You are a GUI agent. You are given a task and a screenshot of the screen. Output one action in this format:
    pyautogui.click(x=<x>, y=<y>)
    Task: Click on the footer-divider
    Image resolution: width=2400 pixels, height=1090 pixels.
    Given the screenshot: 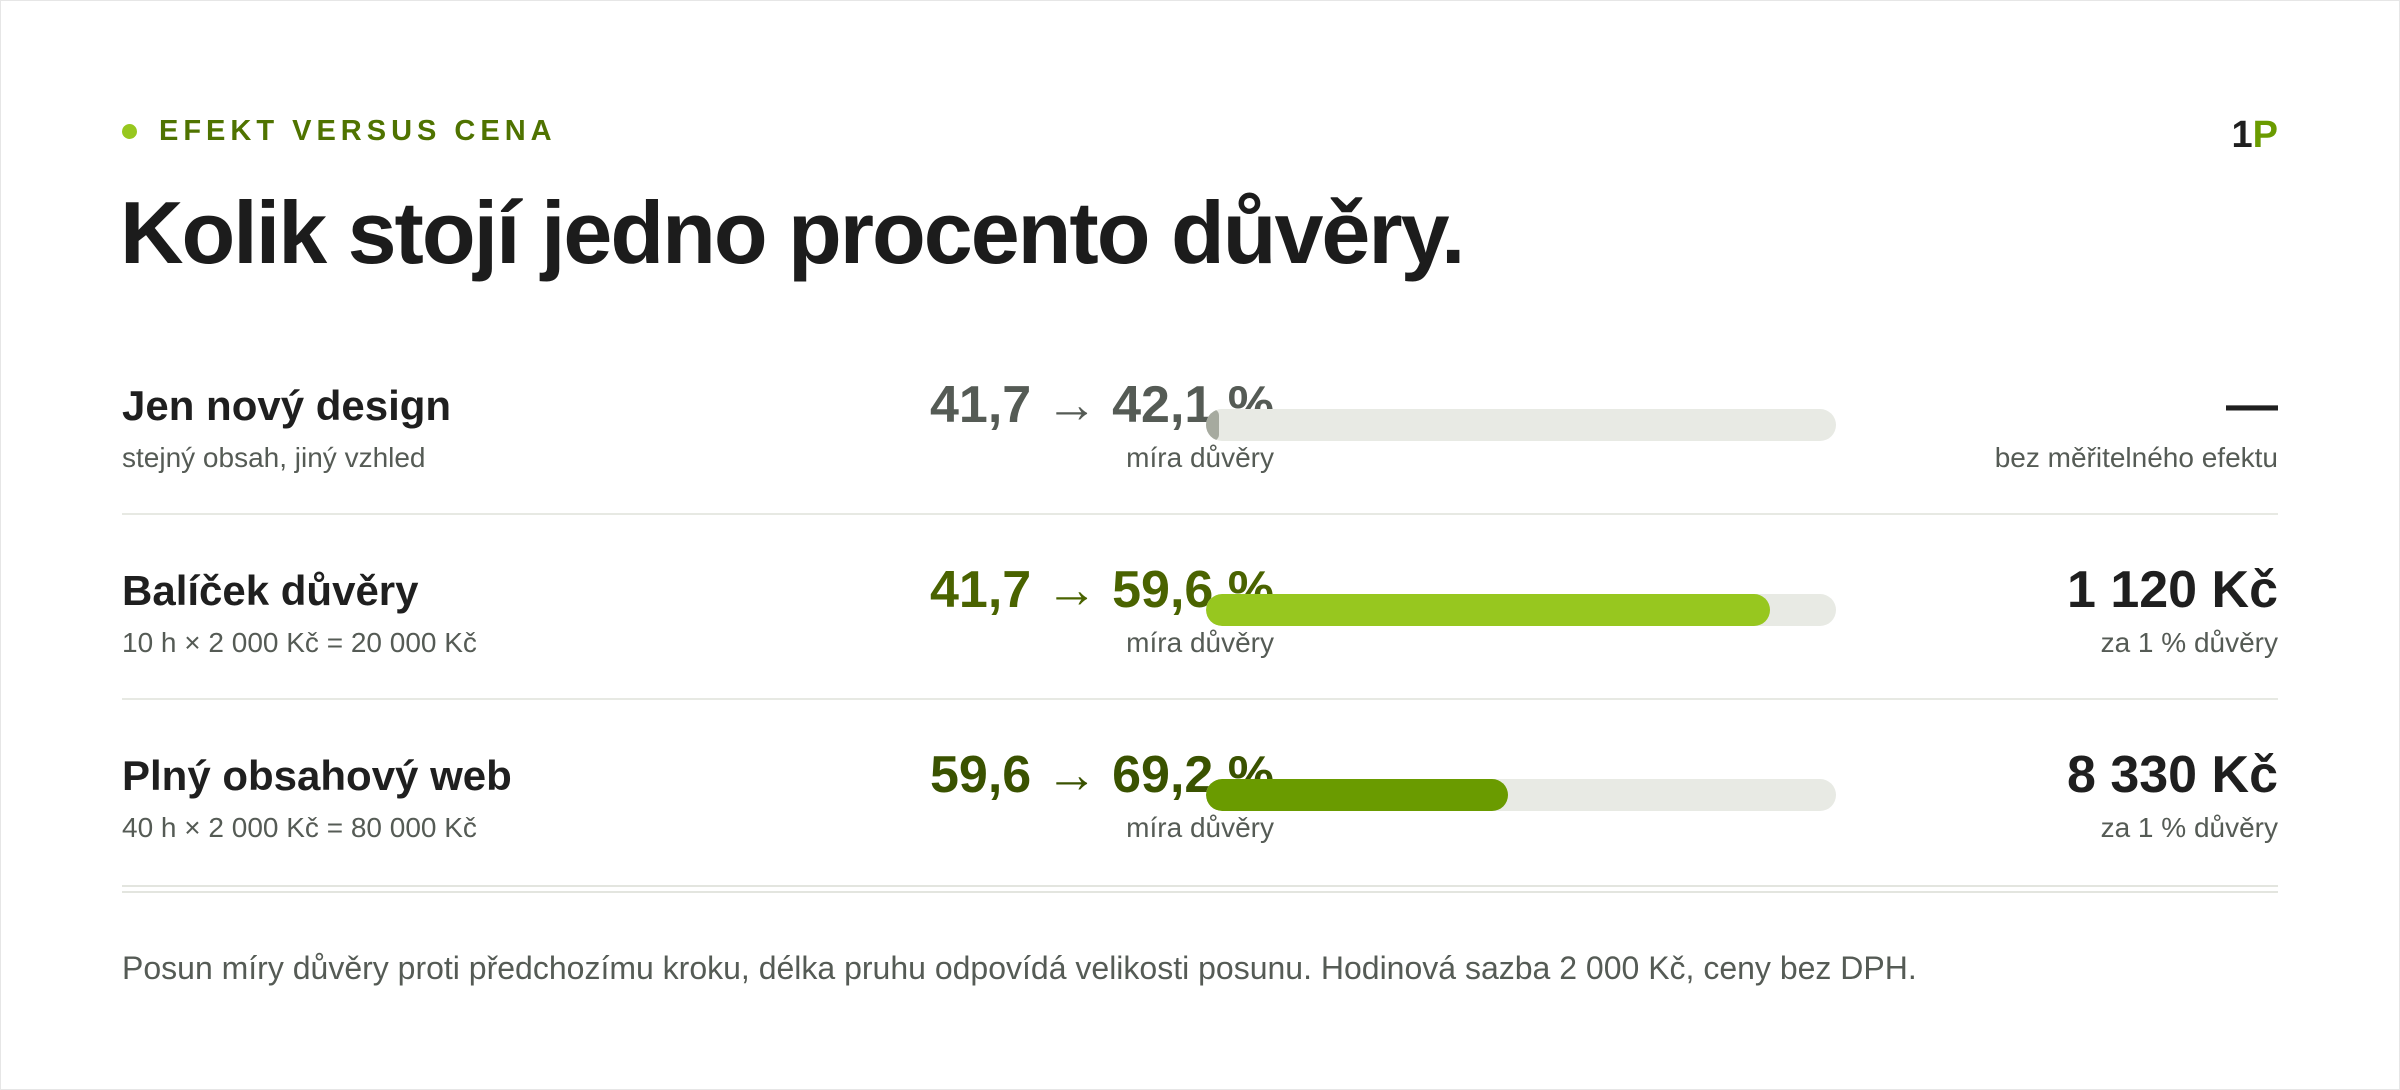 What is the action you would take?
    pyautogui.click(x=1200, y=889)
    